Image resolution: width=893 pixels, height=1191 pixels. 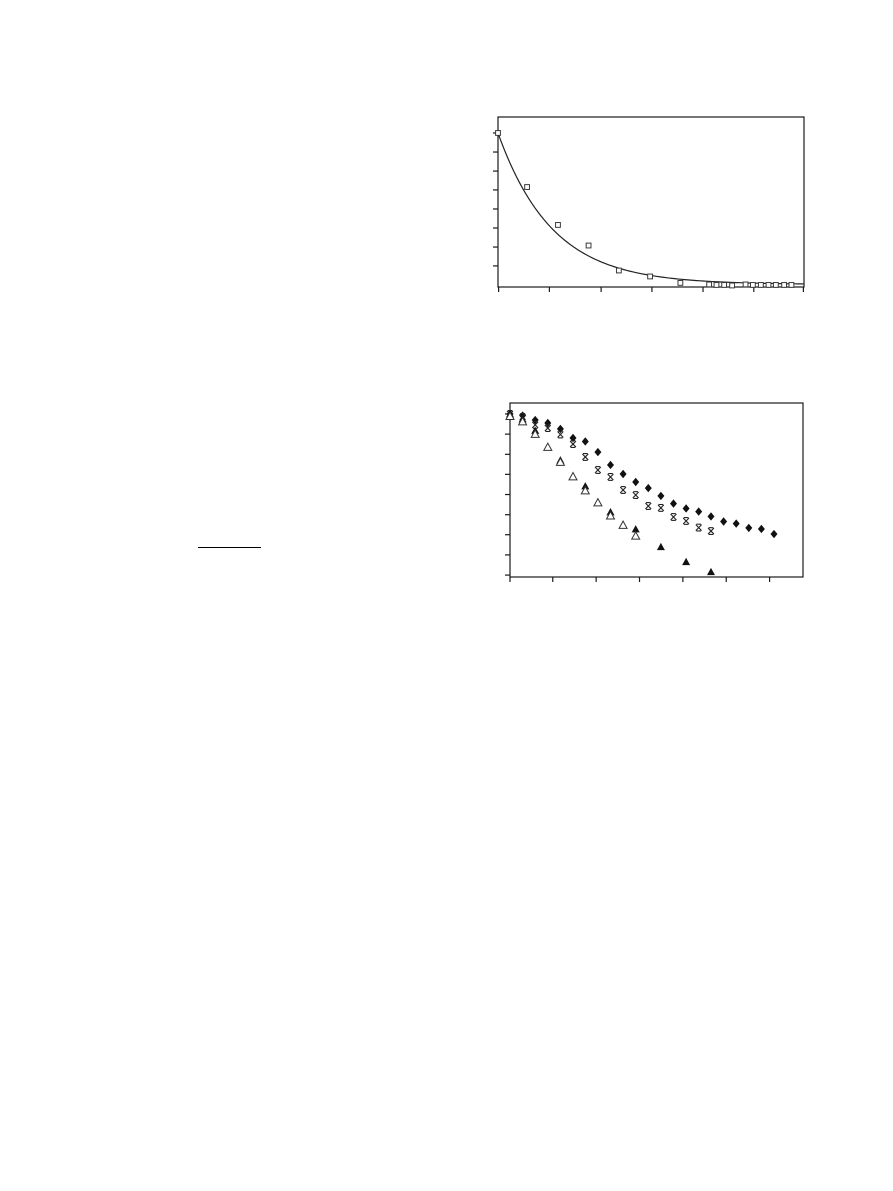 I want to click on chart2-svg, so click(x=654, y=492).